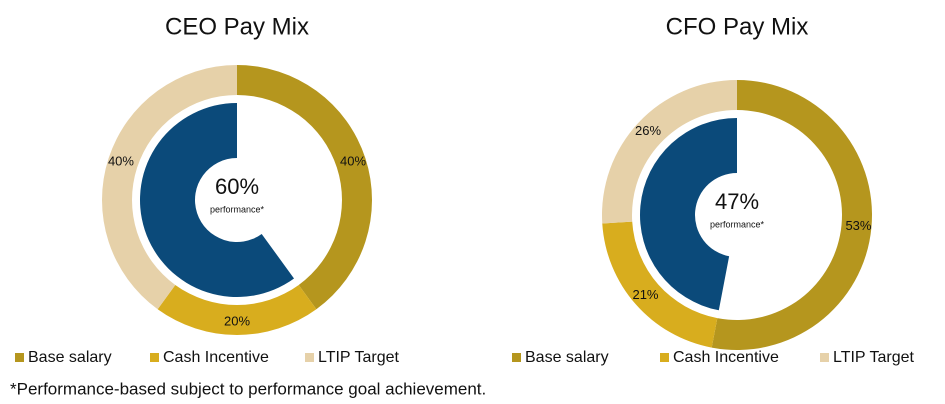 The width and height of the screenshot is (945, 404). Describe the element at coordinates (237, 320) in the screenshot. I see `data-label: 20%` at that location.